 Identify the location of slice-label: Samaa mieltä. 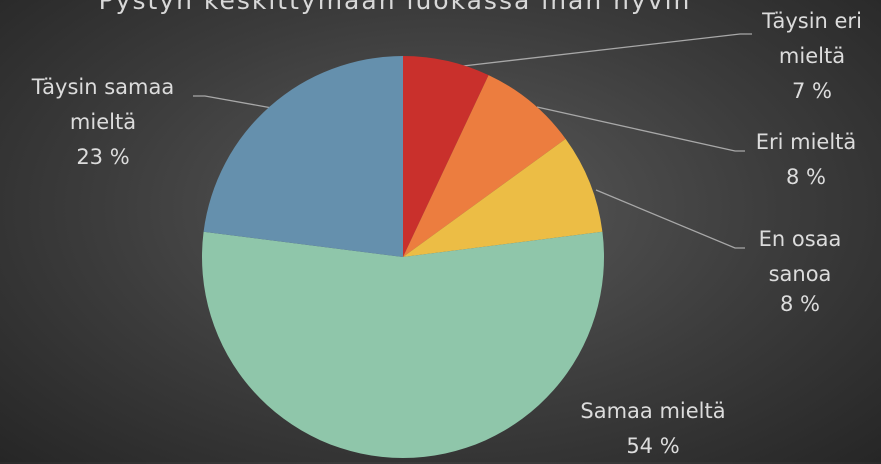
(653, 411).